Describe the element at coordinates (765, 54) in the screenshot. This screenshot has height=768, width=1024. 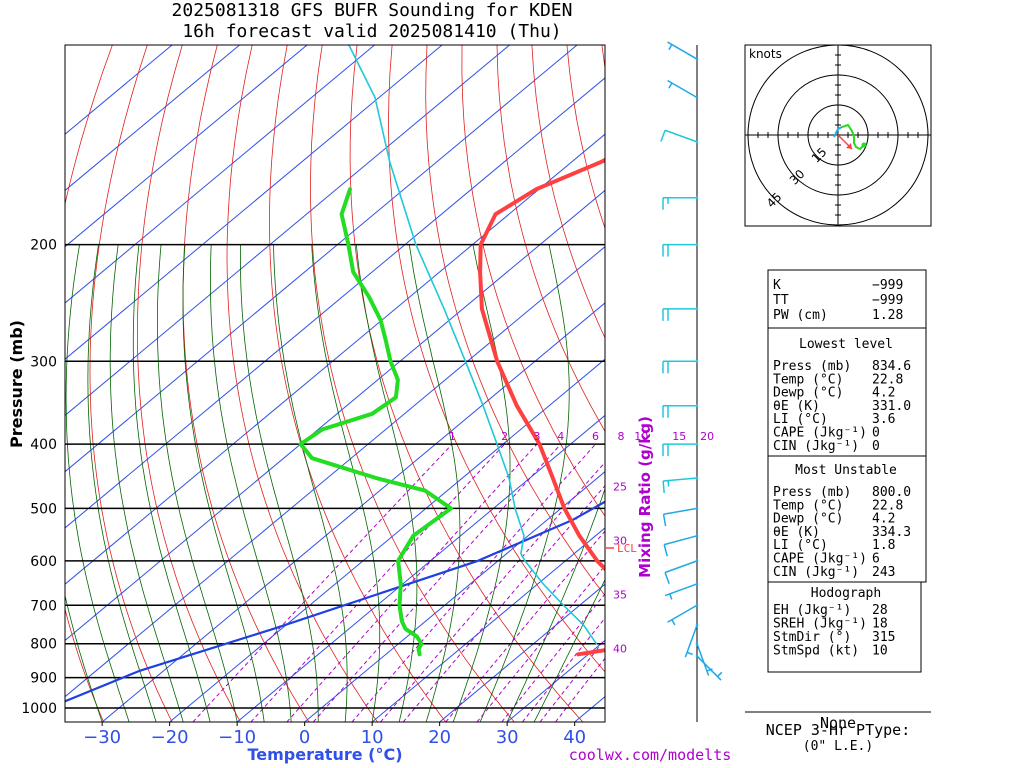
I see `hodo-units-label: knots` at that location.